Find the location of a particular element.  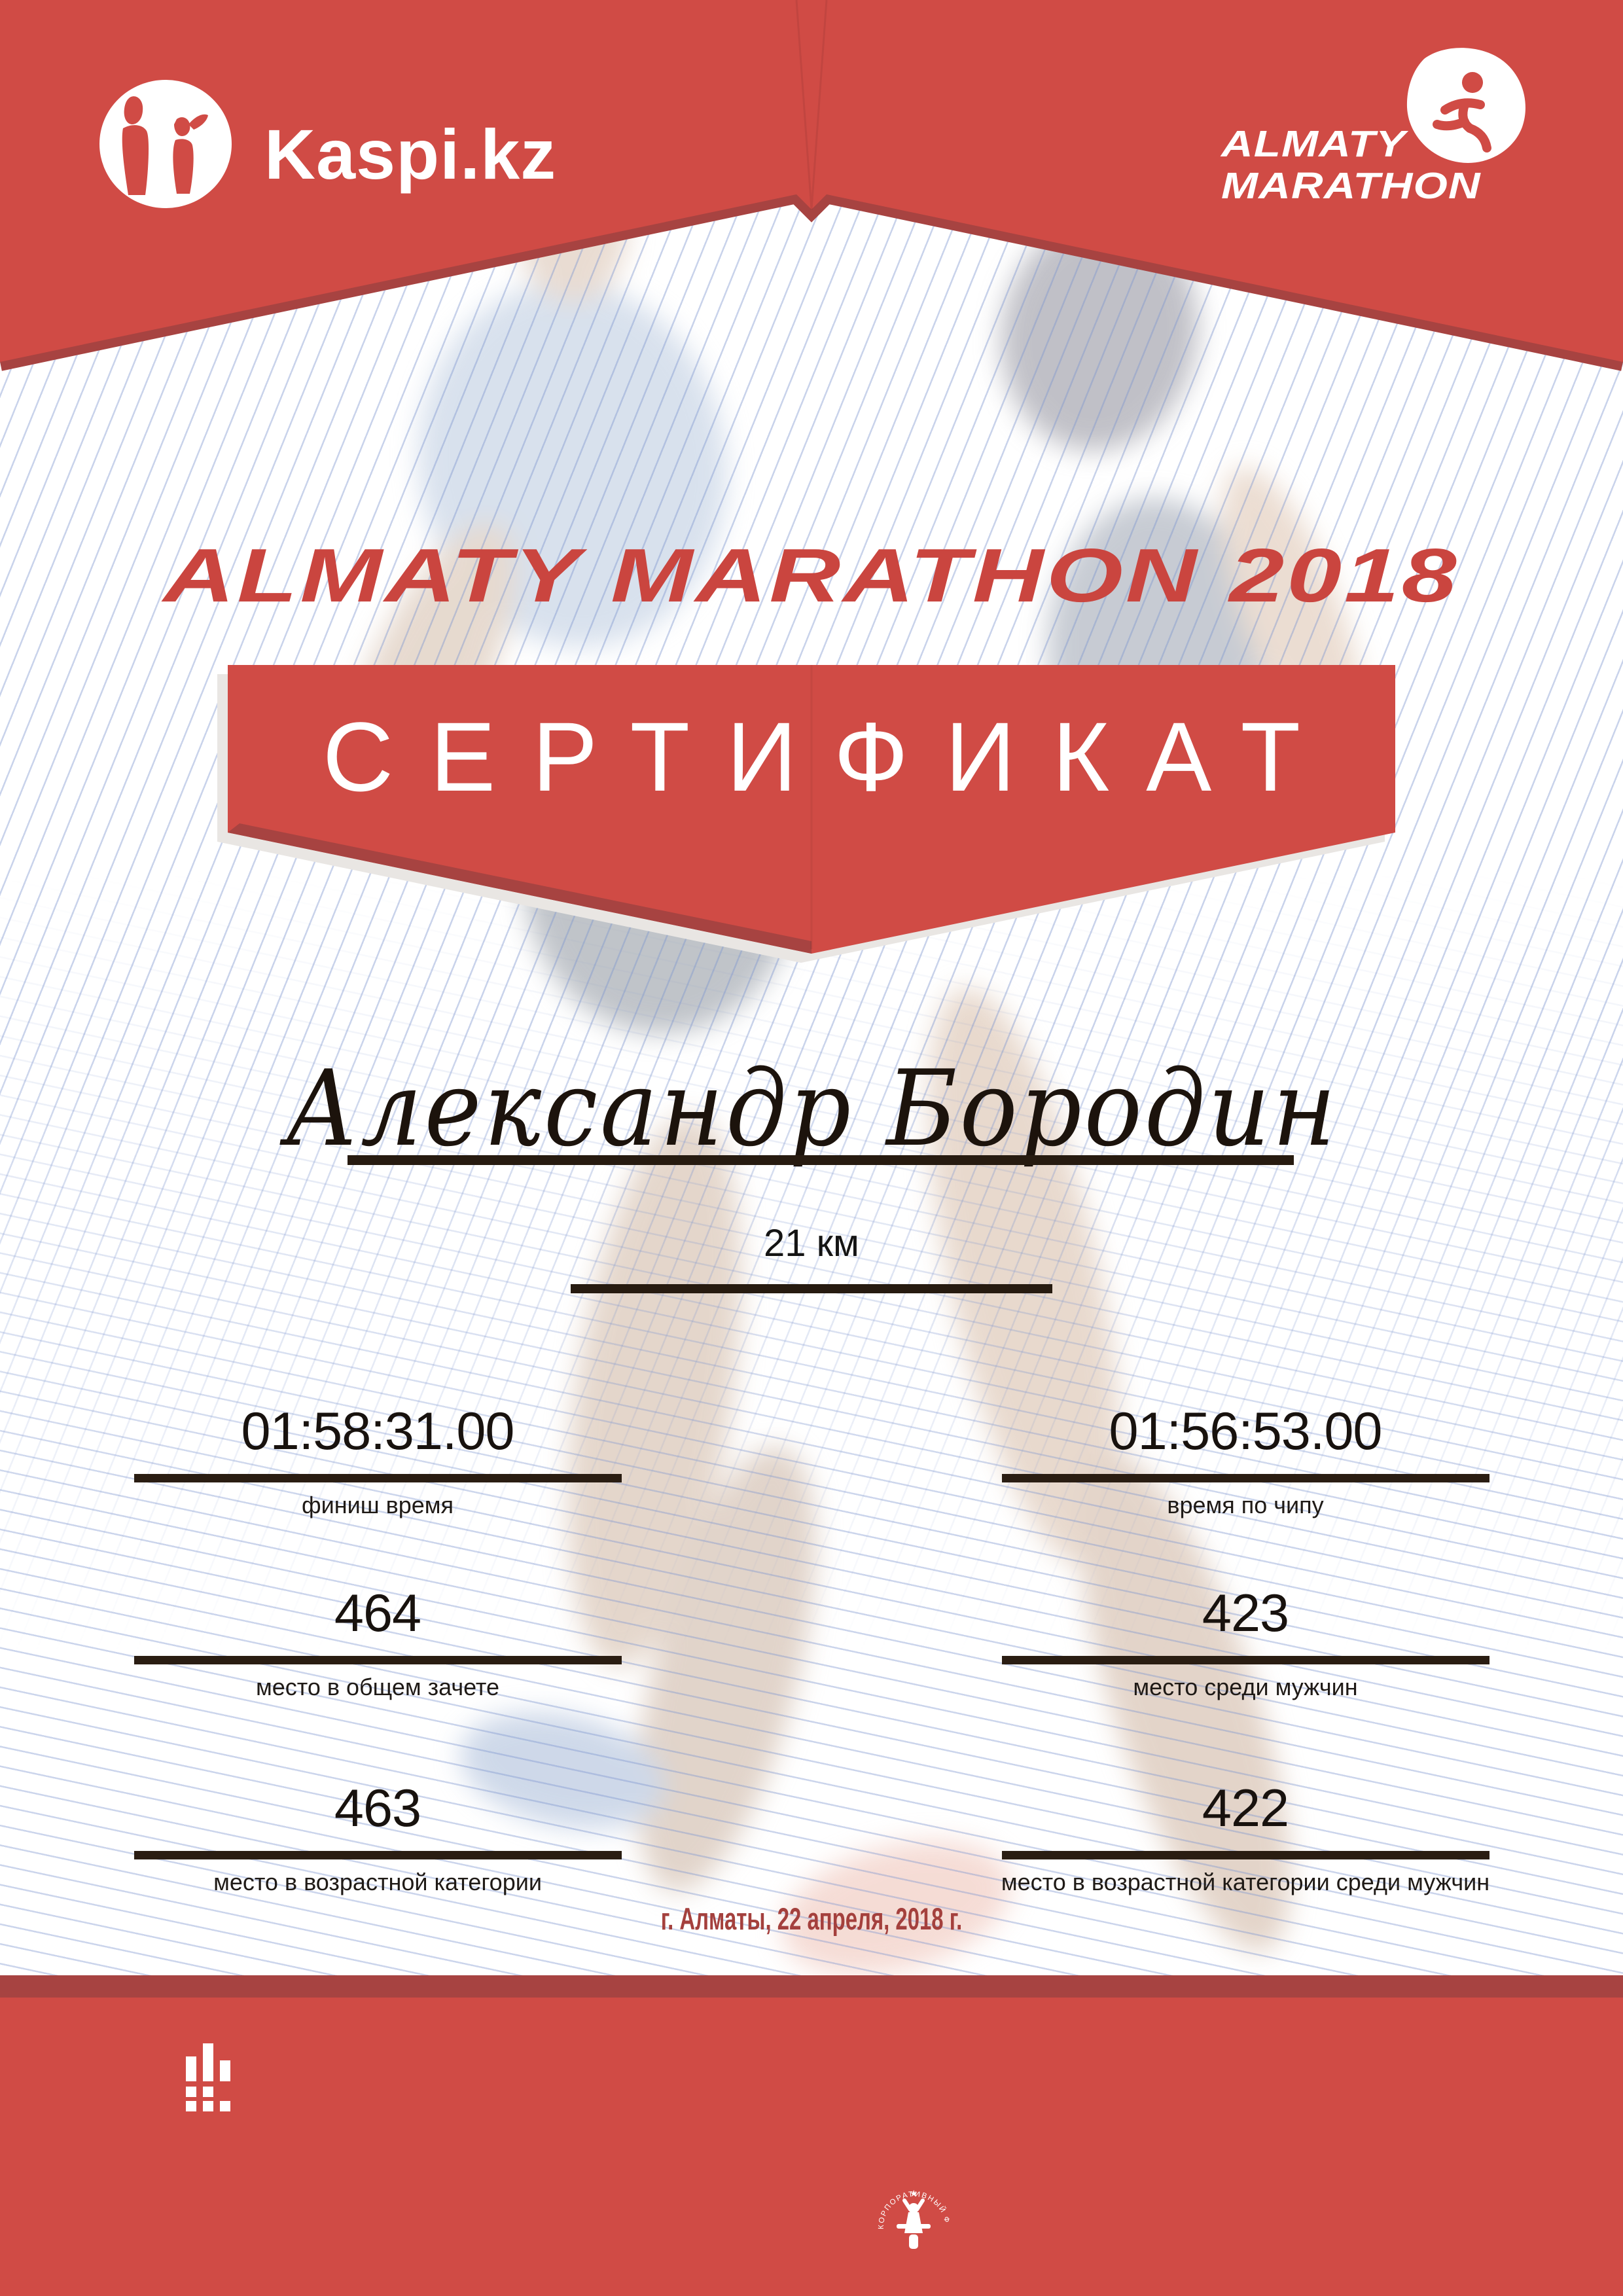

stat-age-place: 463 место в возрастной категории is located at coordinates (378, 1837).